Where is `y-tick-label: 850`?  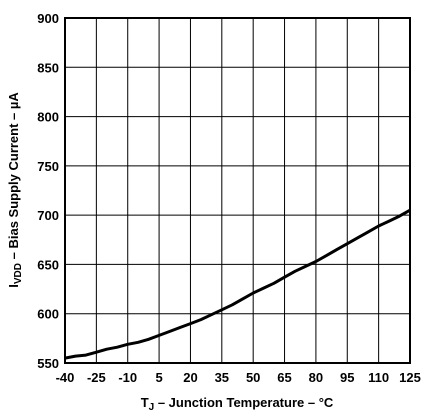 y-tick-label: 850 is located at coordinates (48, 67).